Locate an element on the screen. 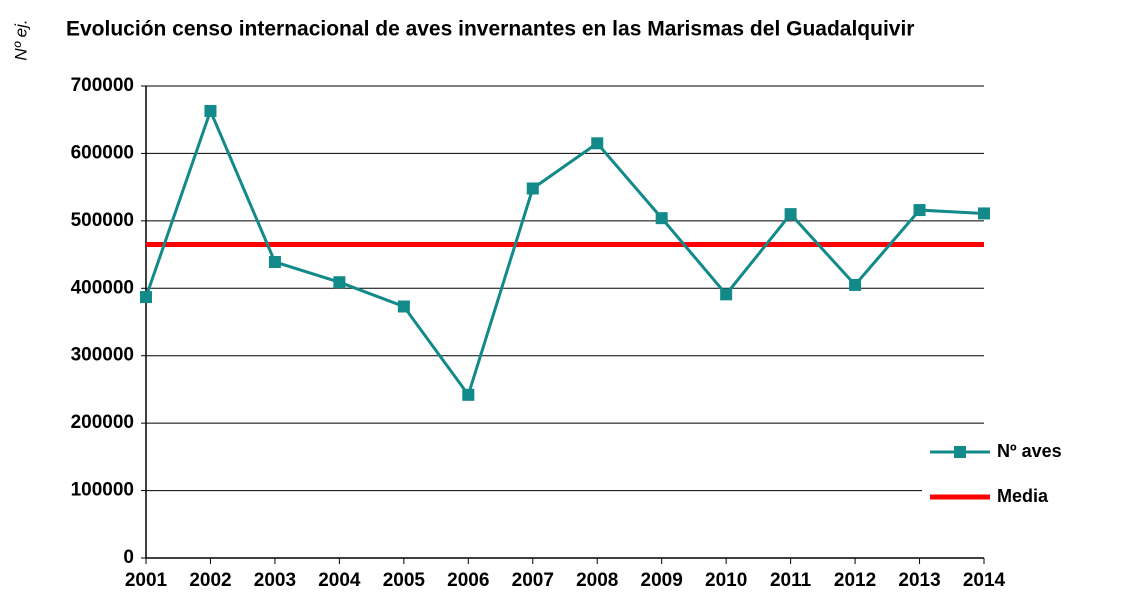 The height and width of the screenshot is (601, 1125). x-tick-label: 2013 is located at coordinates (919, 580).